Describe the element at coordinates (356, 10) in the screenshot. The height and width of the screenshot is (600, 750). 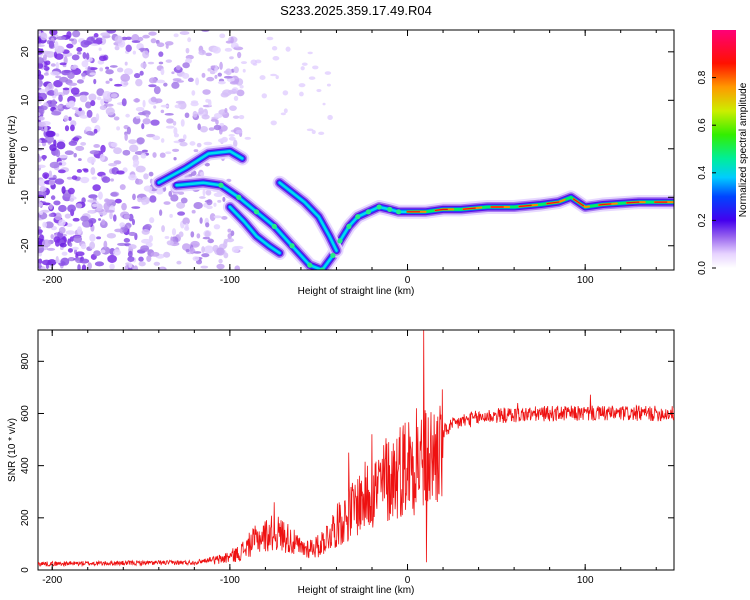
I see `figure-title: S233.2025.359.17.49.R04` at that location.